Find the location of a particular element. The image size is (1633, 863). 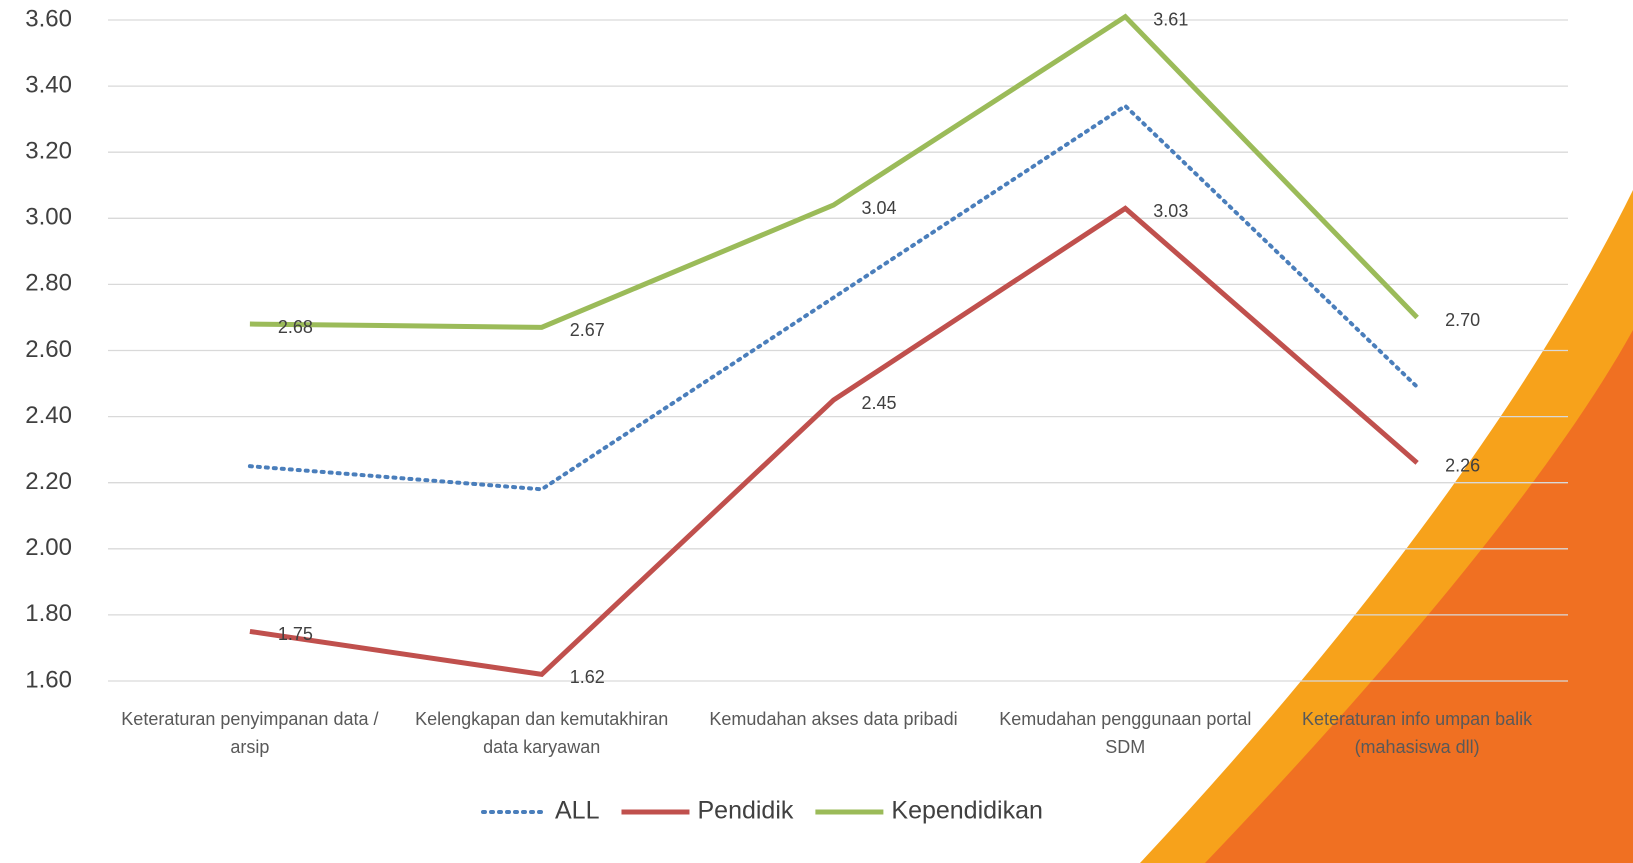

legend-label: Pendidik is located at coordinates (745, 811).